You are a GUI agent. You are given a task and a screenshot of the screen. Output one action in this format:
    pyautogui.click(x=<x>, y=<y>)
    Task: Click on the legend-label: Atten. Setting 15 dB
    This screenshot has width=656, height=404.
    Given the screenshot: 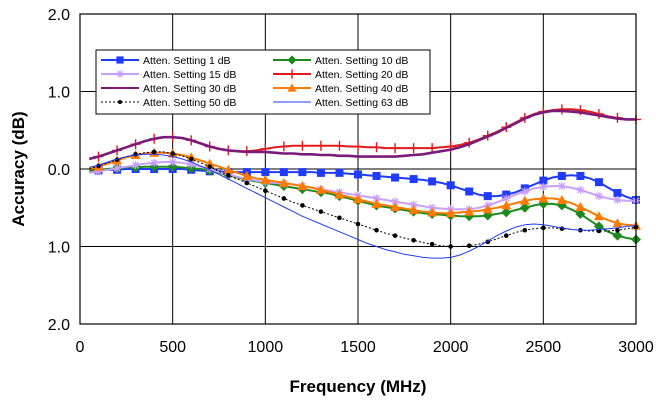 What is the action you would take?
    pyautogui.click(x=189, y=75)
    